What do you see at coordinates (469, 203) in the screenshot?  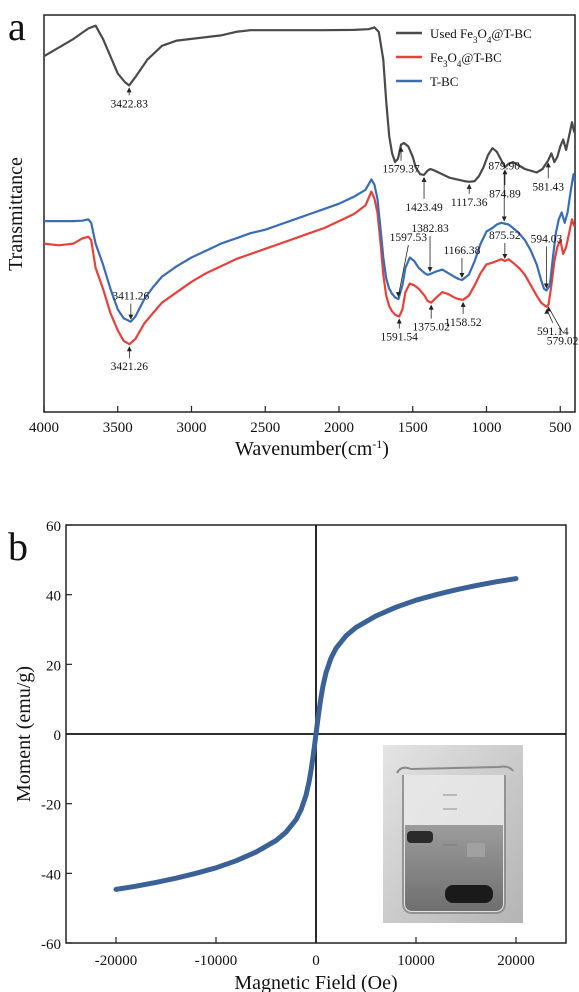 I see `peak-label-1117-36: 1117.36` at bounding box center [469, 203].